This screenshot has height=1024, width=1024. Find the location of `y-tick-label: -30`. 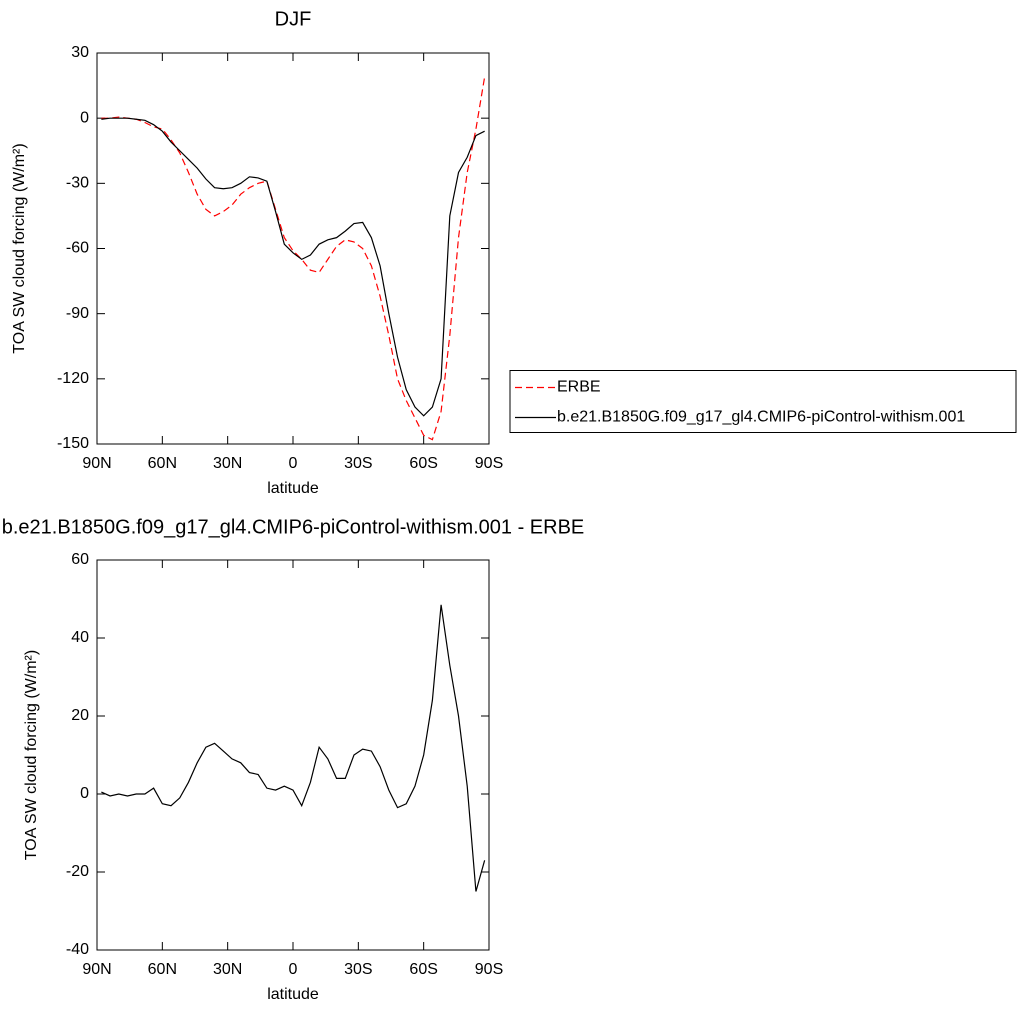

y-tick-label: -30 is located at coordinates (77, 183).